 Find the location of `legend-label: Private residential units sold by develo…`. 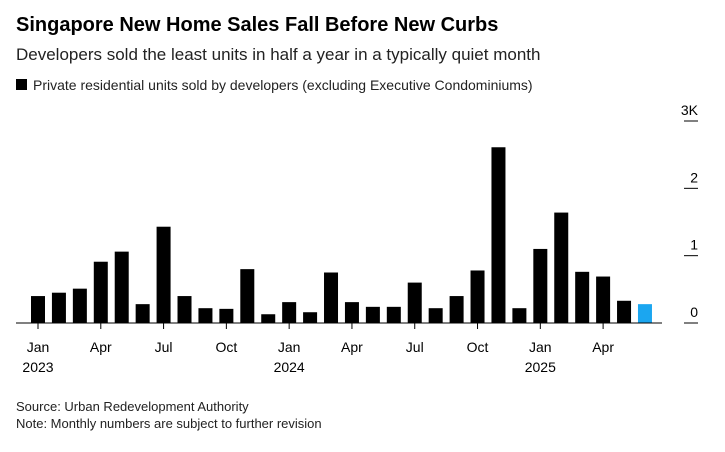

legend-label: Private residential units sold by develo… is located at coordinates (283, 85).